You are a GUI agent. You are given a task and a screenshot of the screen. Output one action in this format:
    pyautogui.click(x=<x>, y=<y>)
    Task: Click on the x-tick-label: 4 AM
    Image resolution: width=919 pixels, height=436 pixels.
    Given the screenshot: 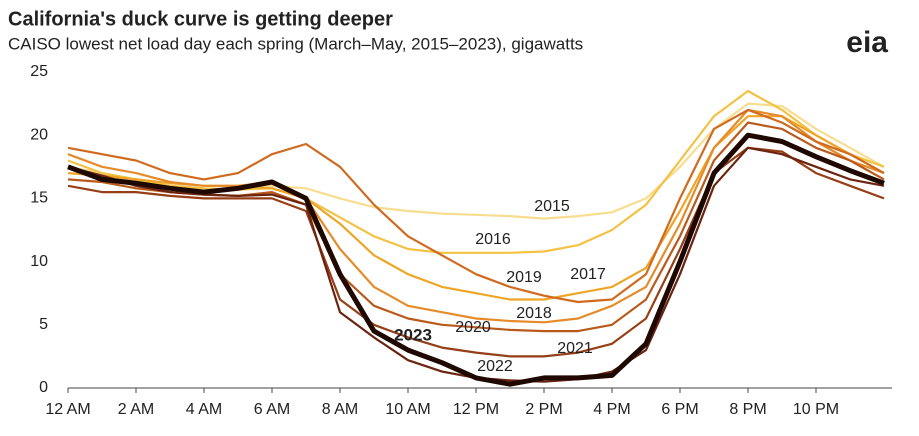 What is the action you would take?
    pyautogui.click(x=204, y=409)
    